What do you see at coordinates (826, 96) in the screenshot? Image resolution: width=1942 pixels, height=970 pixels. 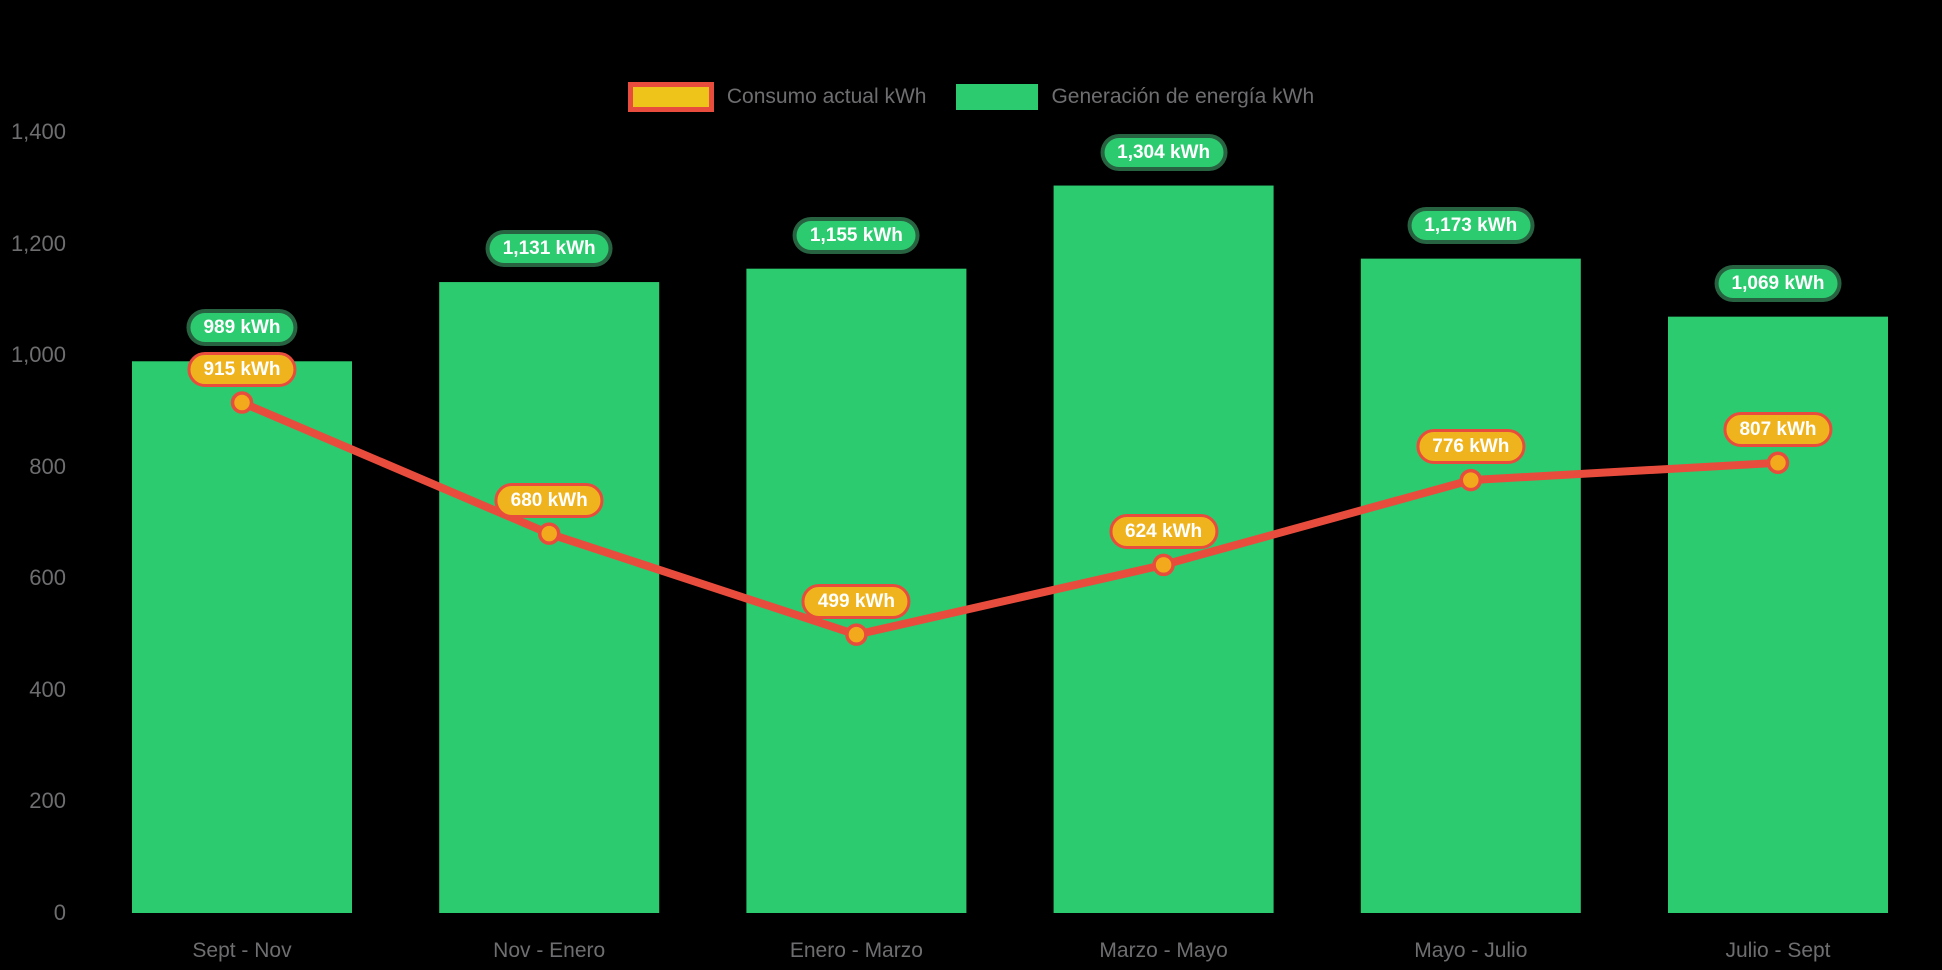 I see `legend-label-consumo: Consumo actual kWh` at bounding box center [826, 96].